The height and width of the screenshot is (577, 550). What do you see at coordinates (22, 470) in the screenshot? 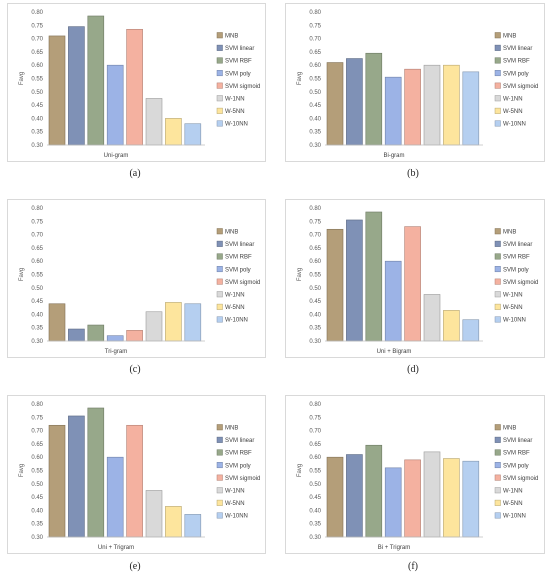
I see `y-axis-label: Favg` at bounding box center [22, 470].